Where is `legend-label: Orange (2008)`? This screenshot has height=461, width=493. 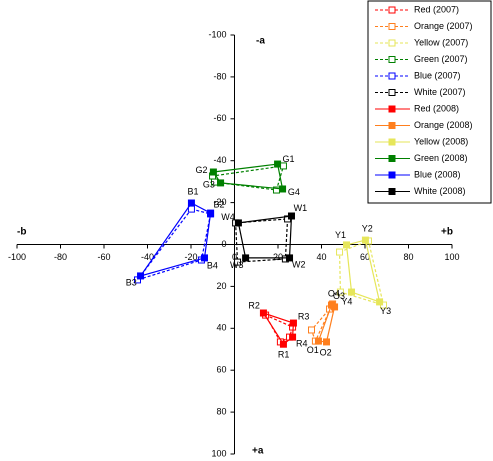 legend-label: Orange (2008) is located at coordinates (443, 125).